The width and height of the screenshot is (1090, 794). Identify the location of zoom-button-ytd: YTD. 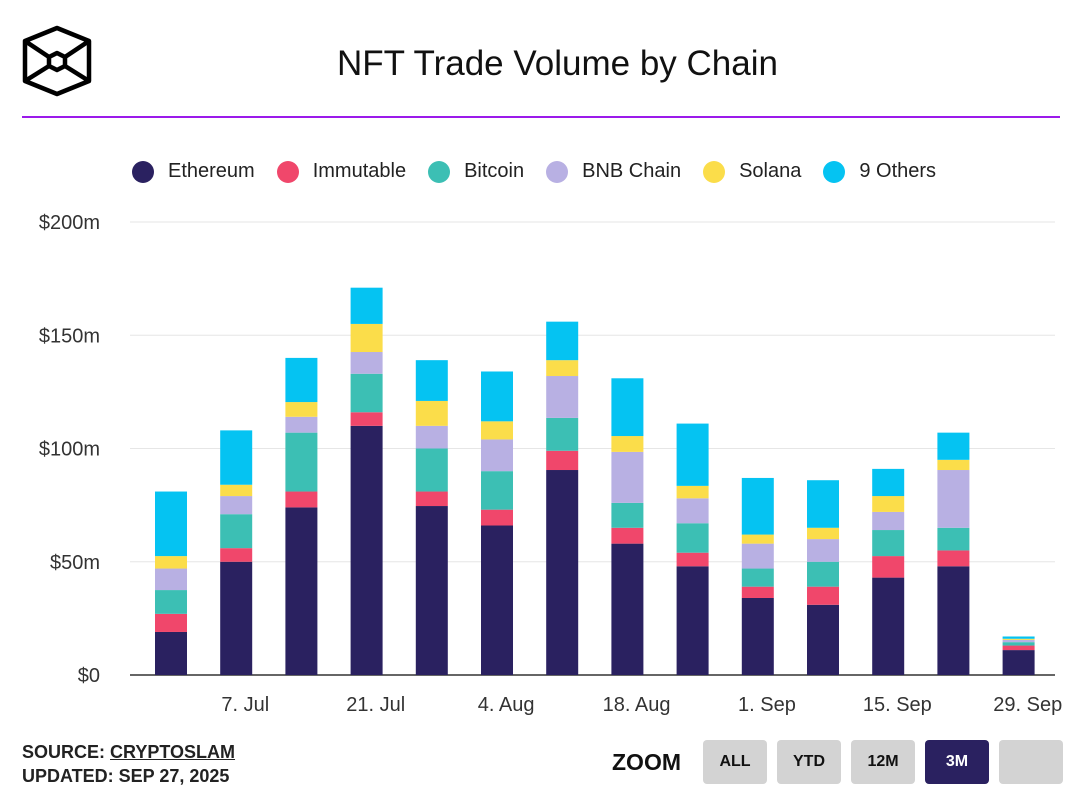
(809, 762).